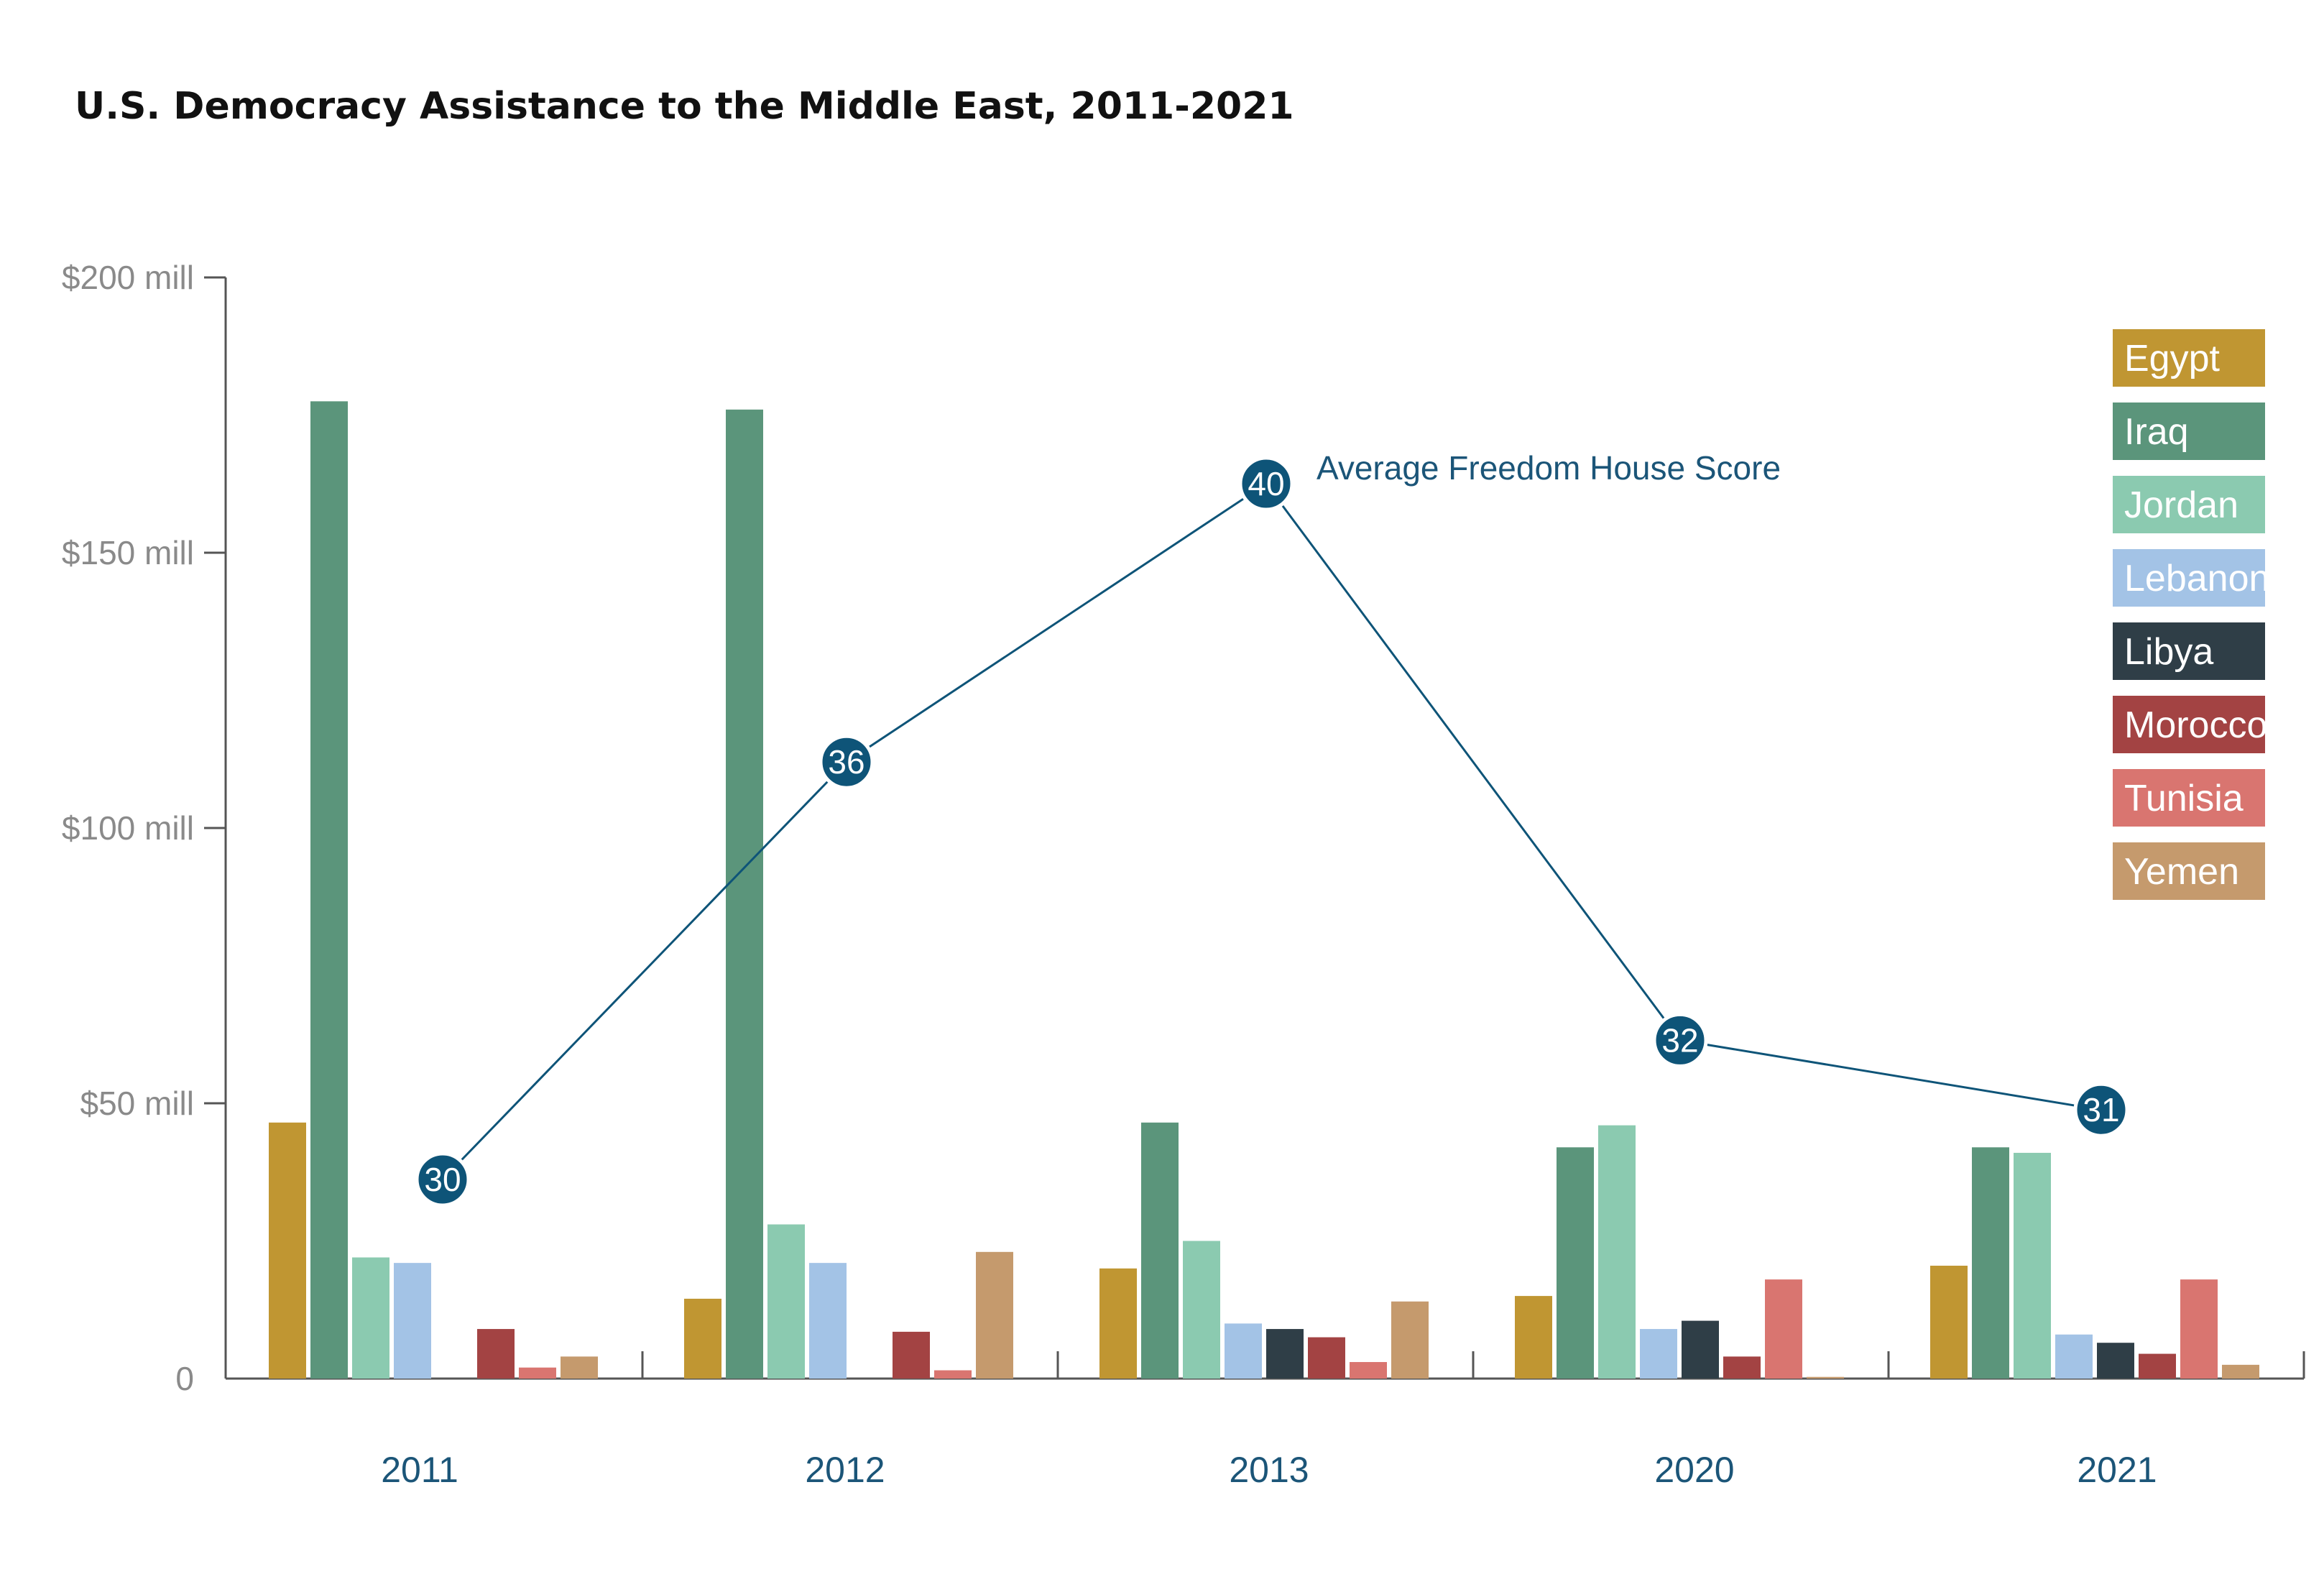 The height and width of the screenshot is (1587, 2324). Describe the element at coordinates (1410, 1340) in the screenshot. I see `bar-yemen-2013` at that location.